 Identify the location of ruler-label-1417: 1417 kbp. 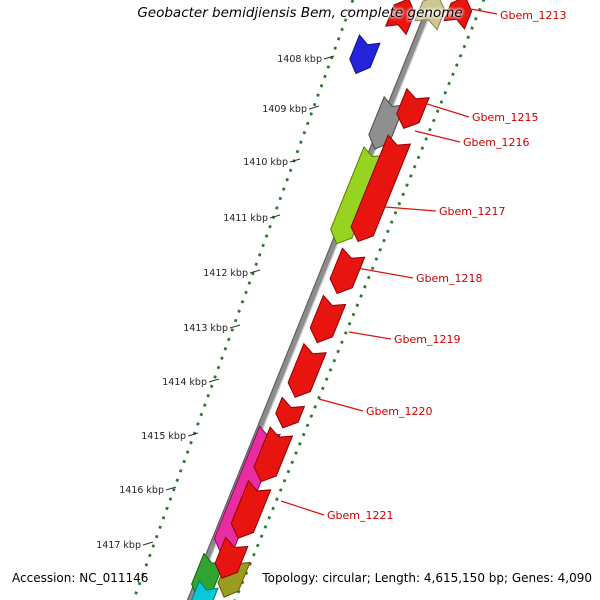
(118, 545).